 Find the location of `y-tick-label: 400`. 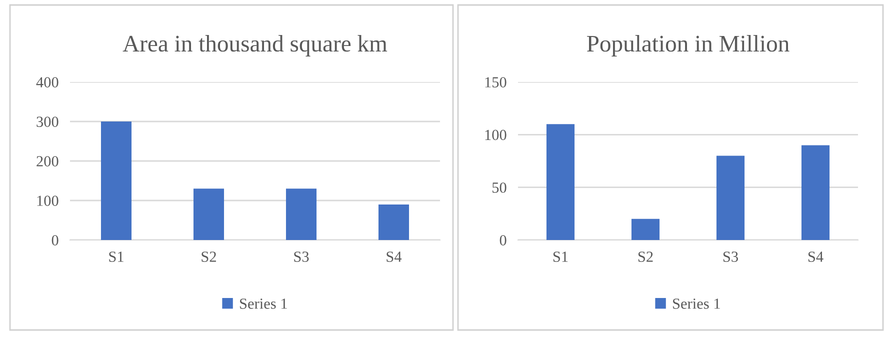

y-tick-label: 400 is located at coordinates (47, 82).